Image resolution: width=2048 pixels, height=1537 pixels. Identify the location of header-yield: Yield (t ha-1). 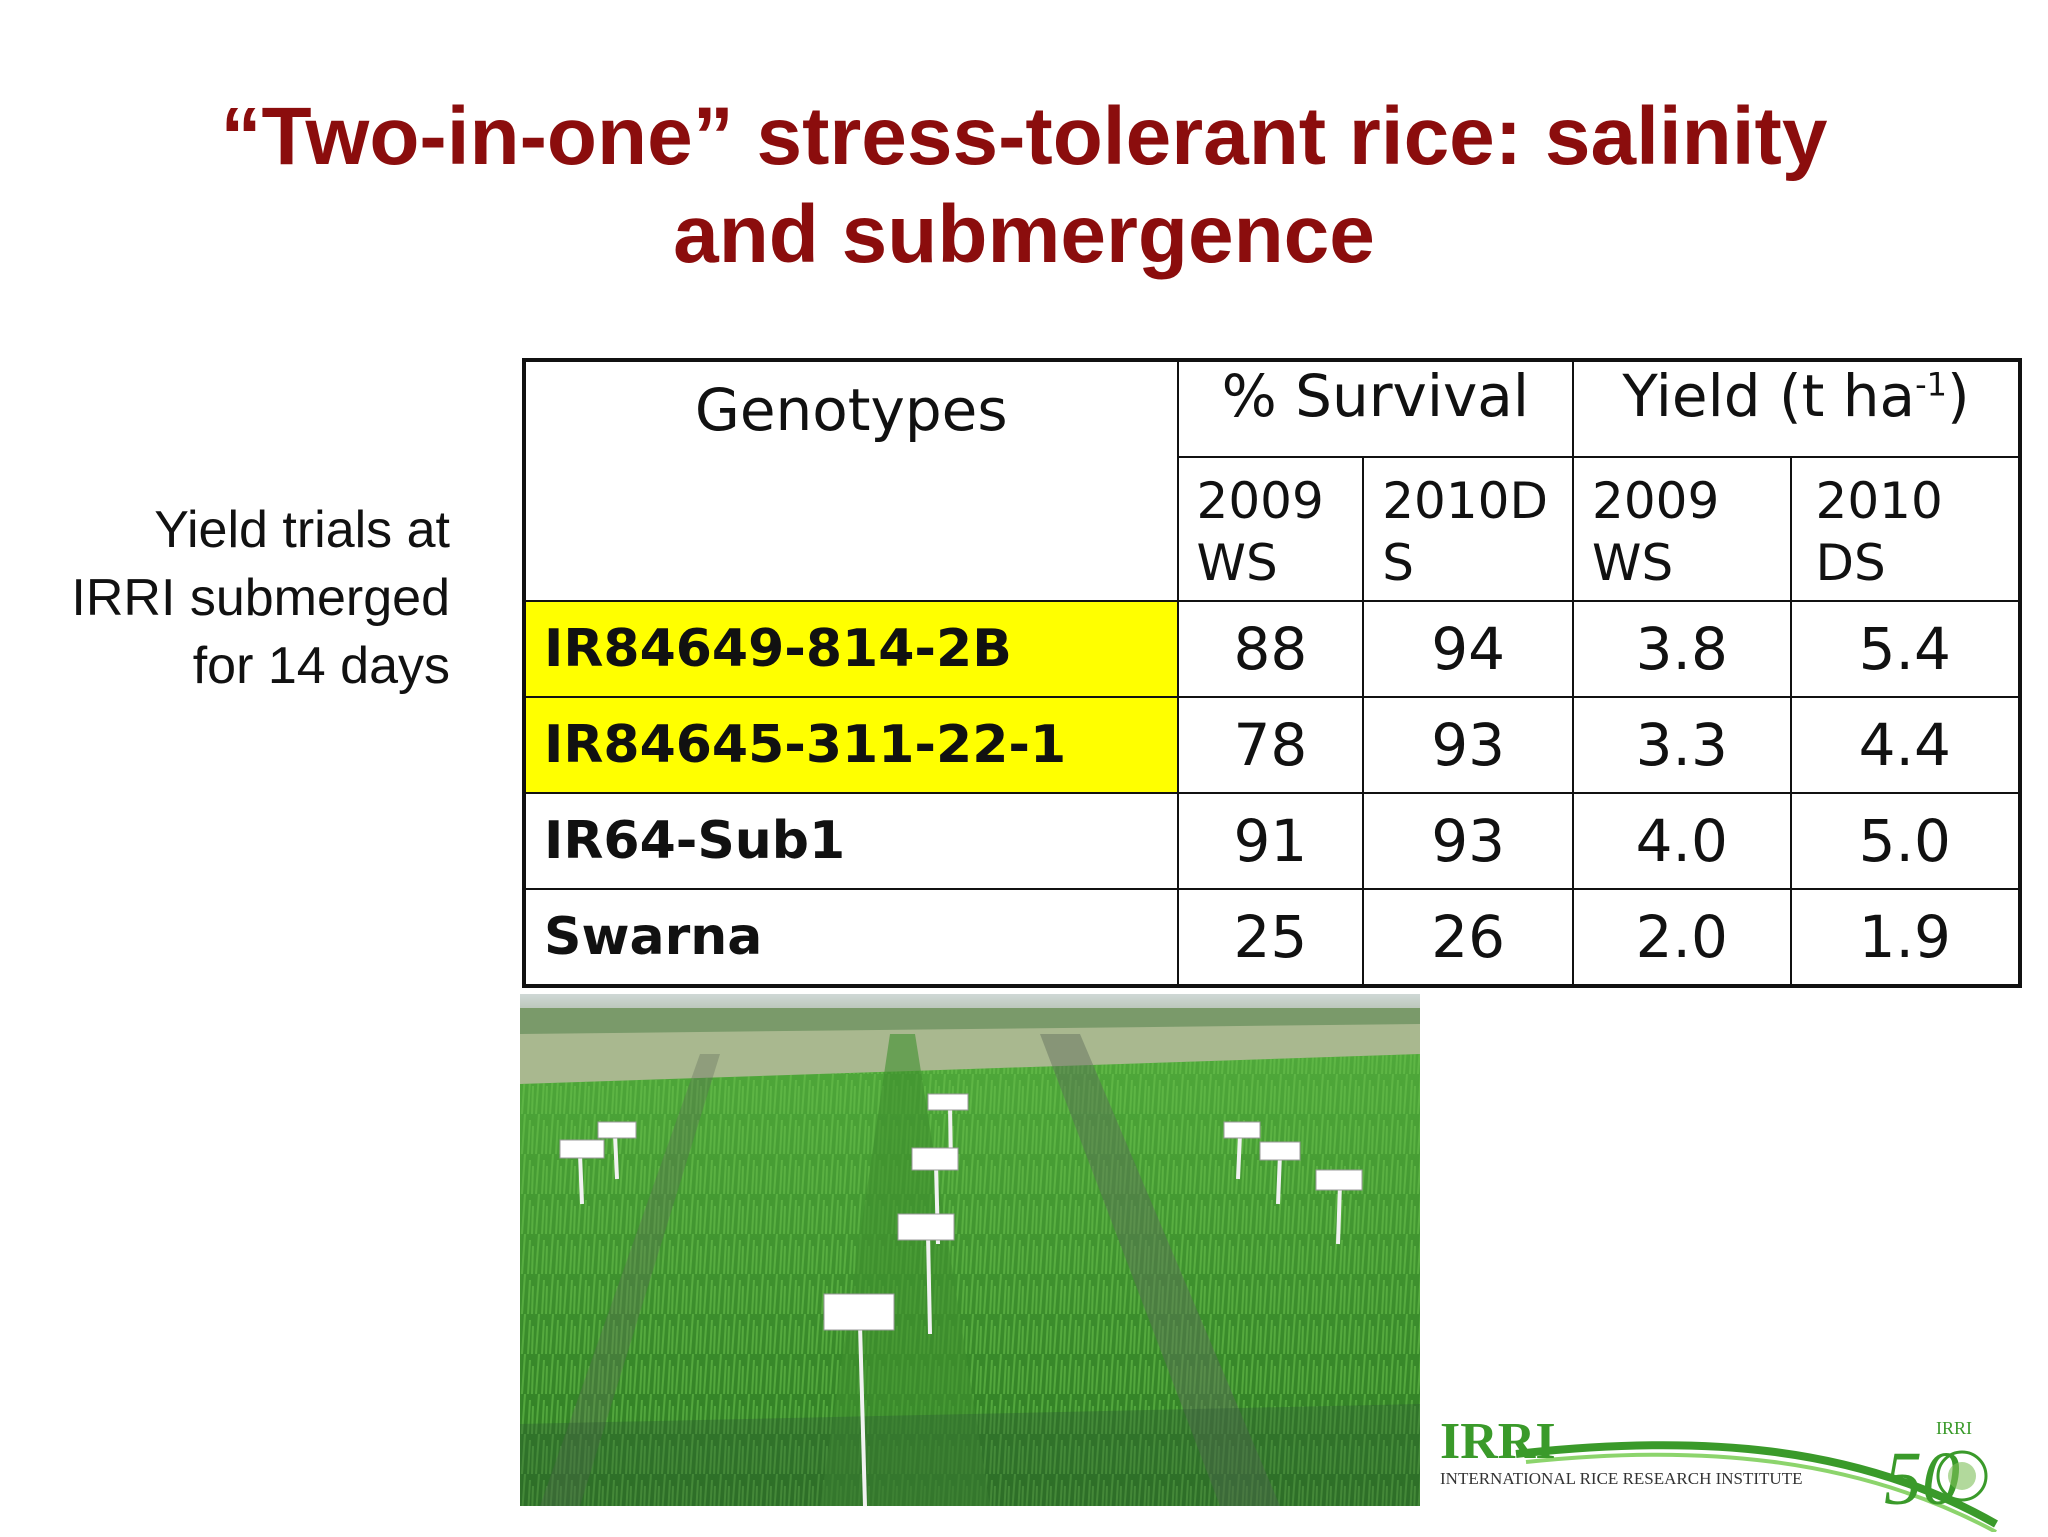
(1796, 408).